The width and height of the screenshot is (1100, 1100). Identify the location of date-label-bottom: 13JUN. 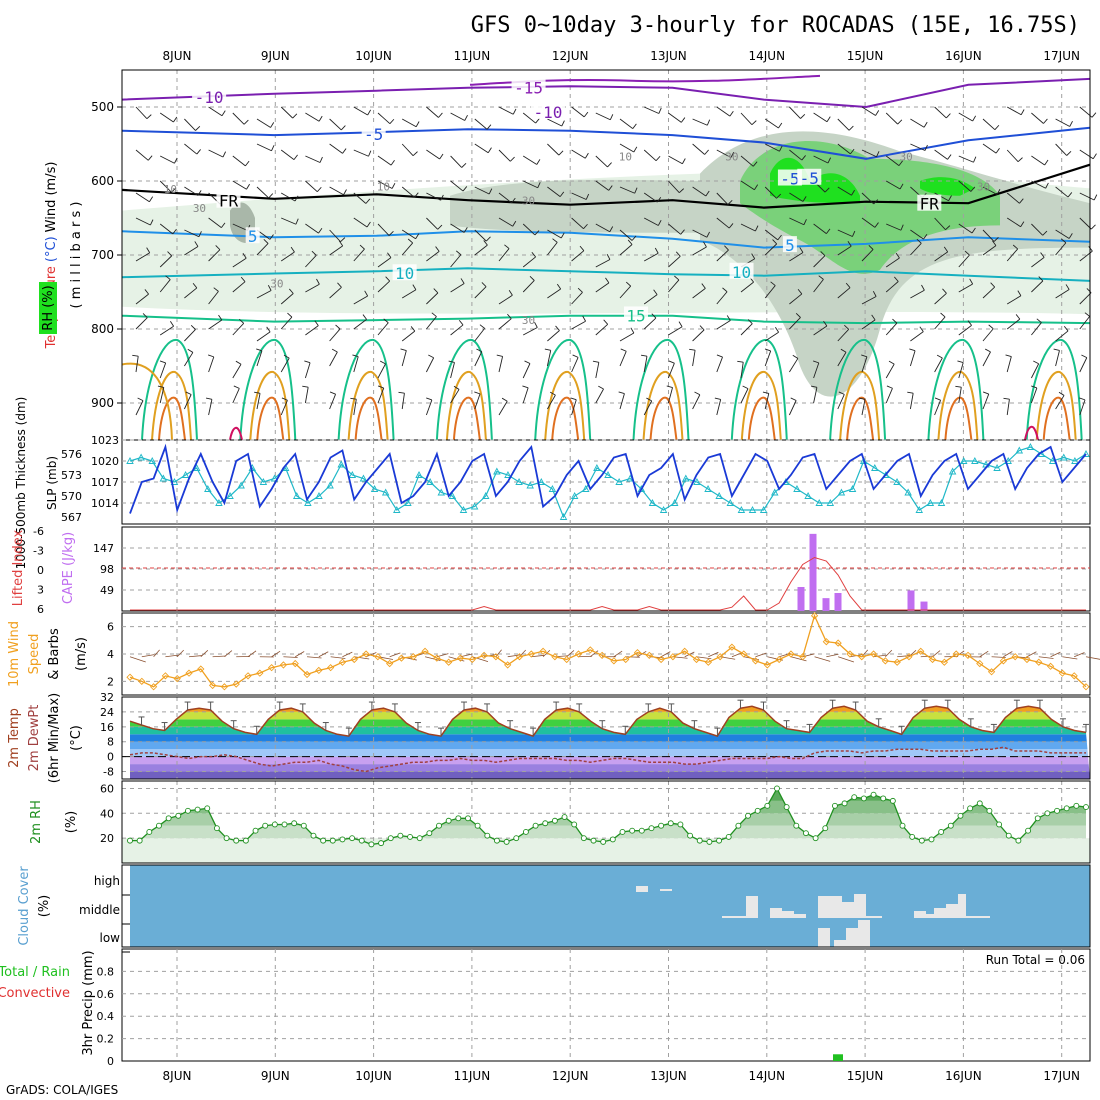
(668, 1076).